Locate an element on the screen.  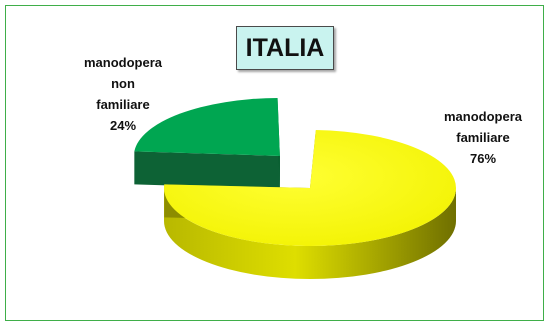
slice-label-familiare: manodopera familiare 76% is located at coordinates (483, 137).